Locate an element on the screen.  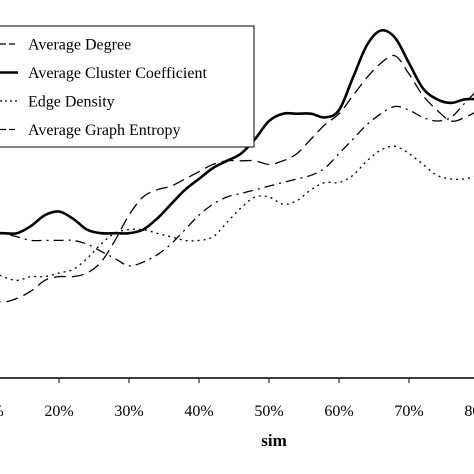
x-tick-label: 20% is located at coordinates (58, 411).